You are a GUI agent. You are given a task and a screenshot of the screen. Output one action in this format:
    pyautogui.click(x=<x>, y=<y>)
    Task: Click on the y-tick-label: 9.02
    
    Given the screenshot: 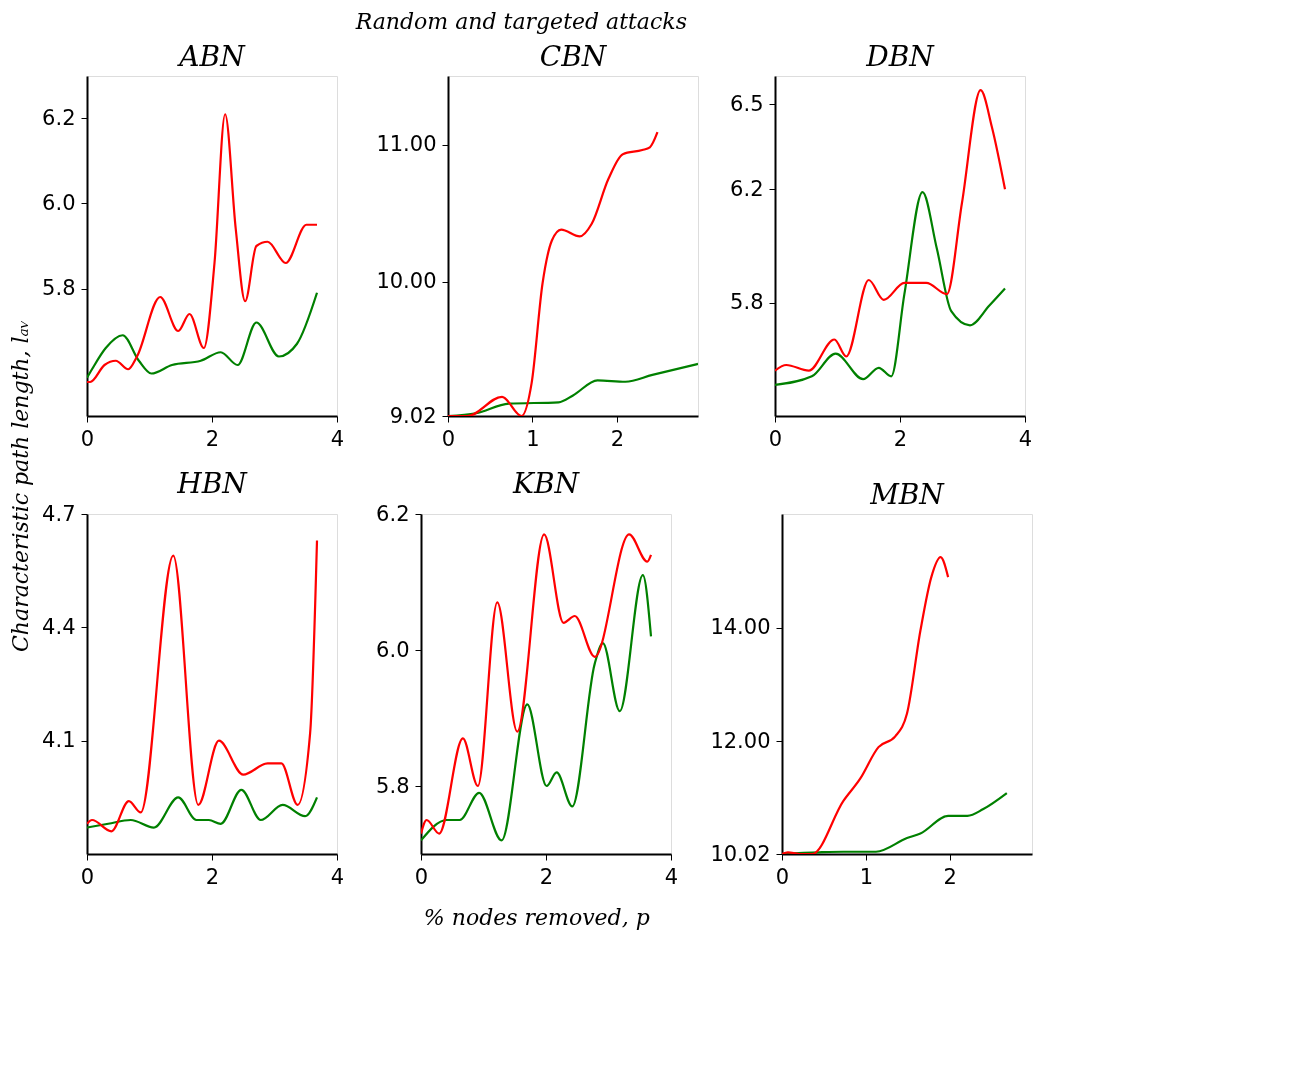 What is the action you would take?
    pyautogui.click(x=413, y=415)
    